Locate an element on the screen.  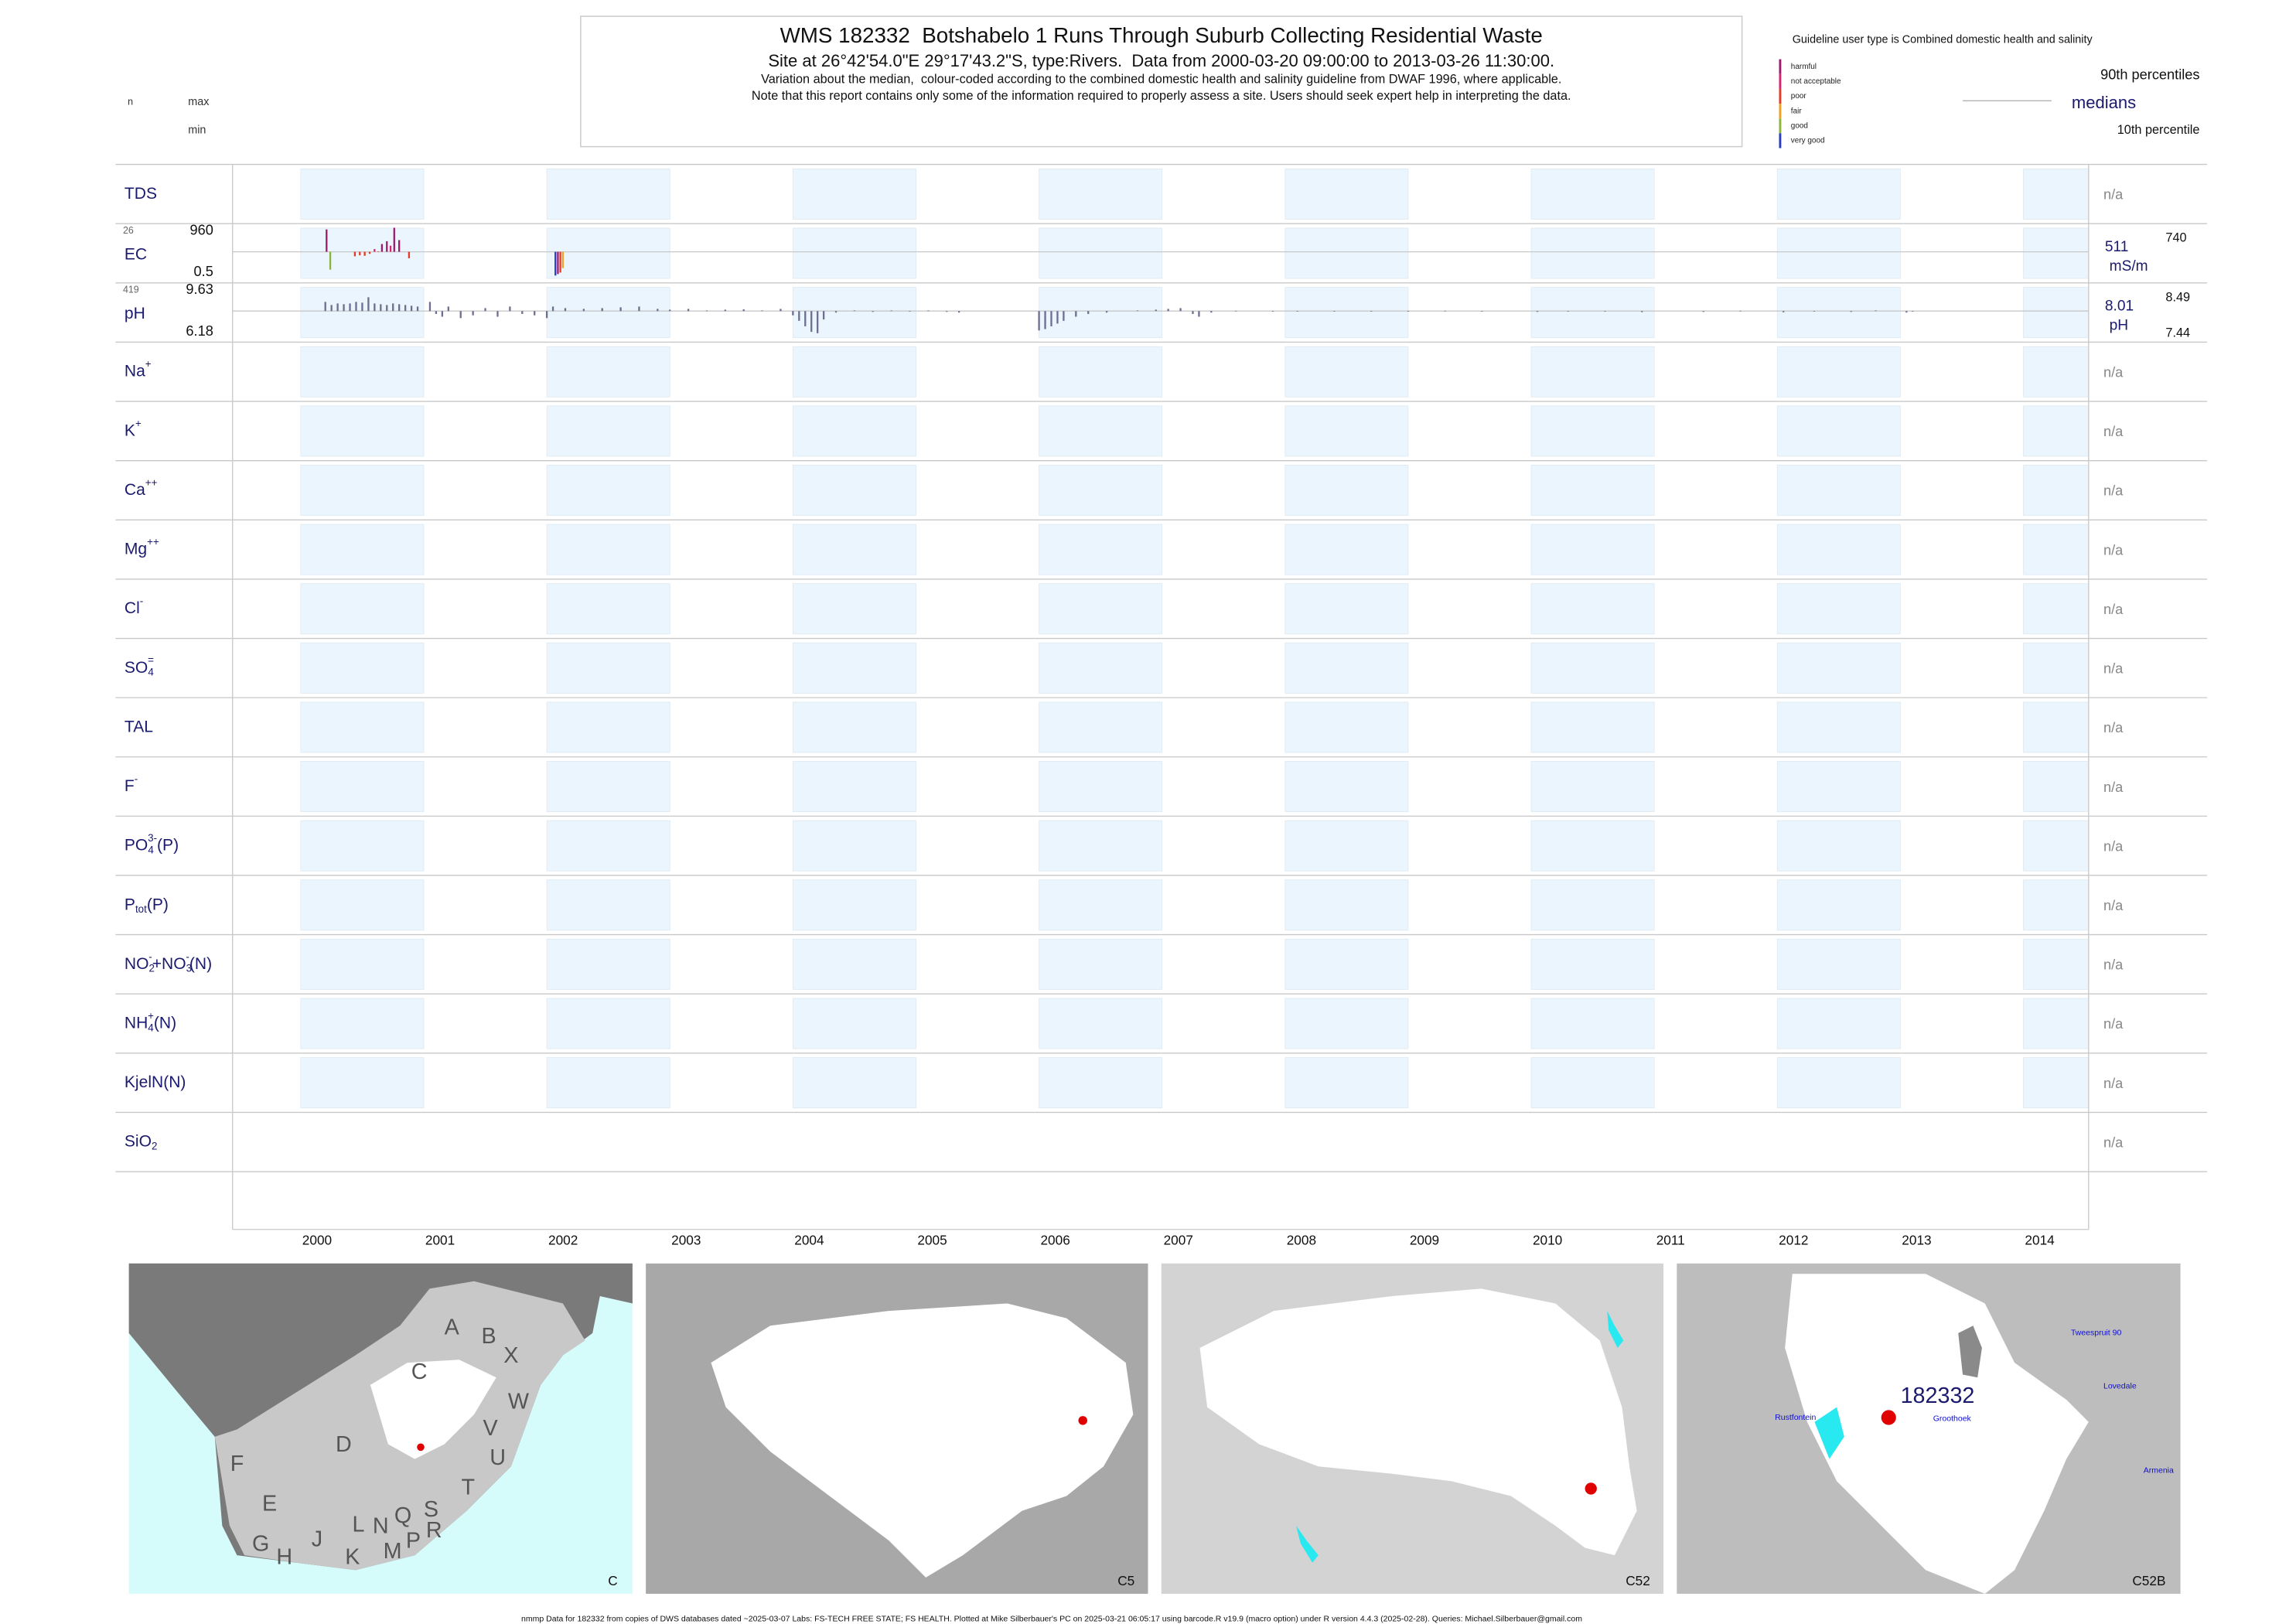
label-part: EC is located at coordinates (136, 254).